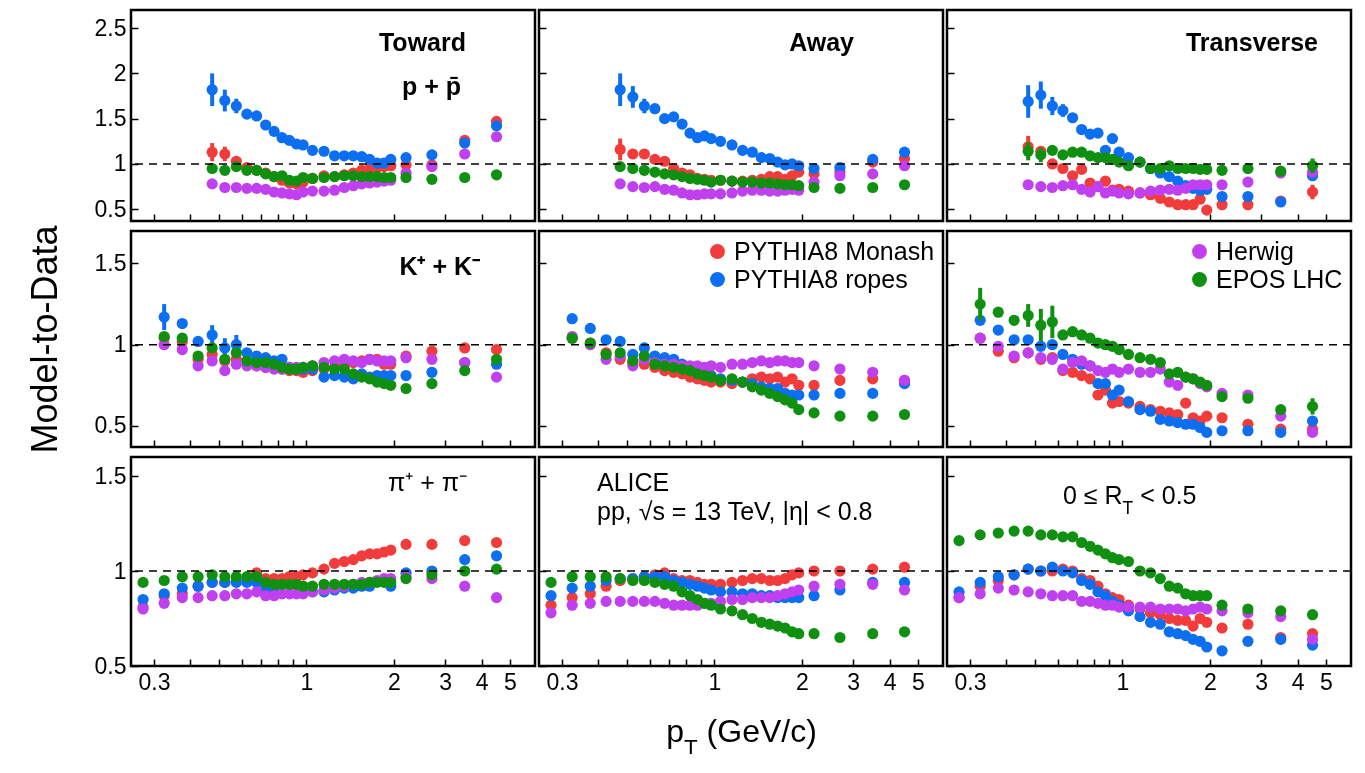 This screenshot has width=1365, height=773. I want to click on legend-label: PYTHIA8 ropes, so click(821, 278).